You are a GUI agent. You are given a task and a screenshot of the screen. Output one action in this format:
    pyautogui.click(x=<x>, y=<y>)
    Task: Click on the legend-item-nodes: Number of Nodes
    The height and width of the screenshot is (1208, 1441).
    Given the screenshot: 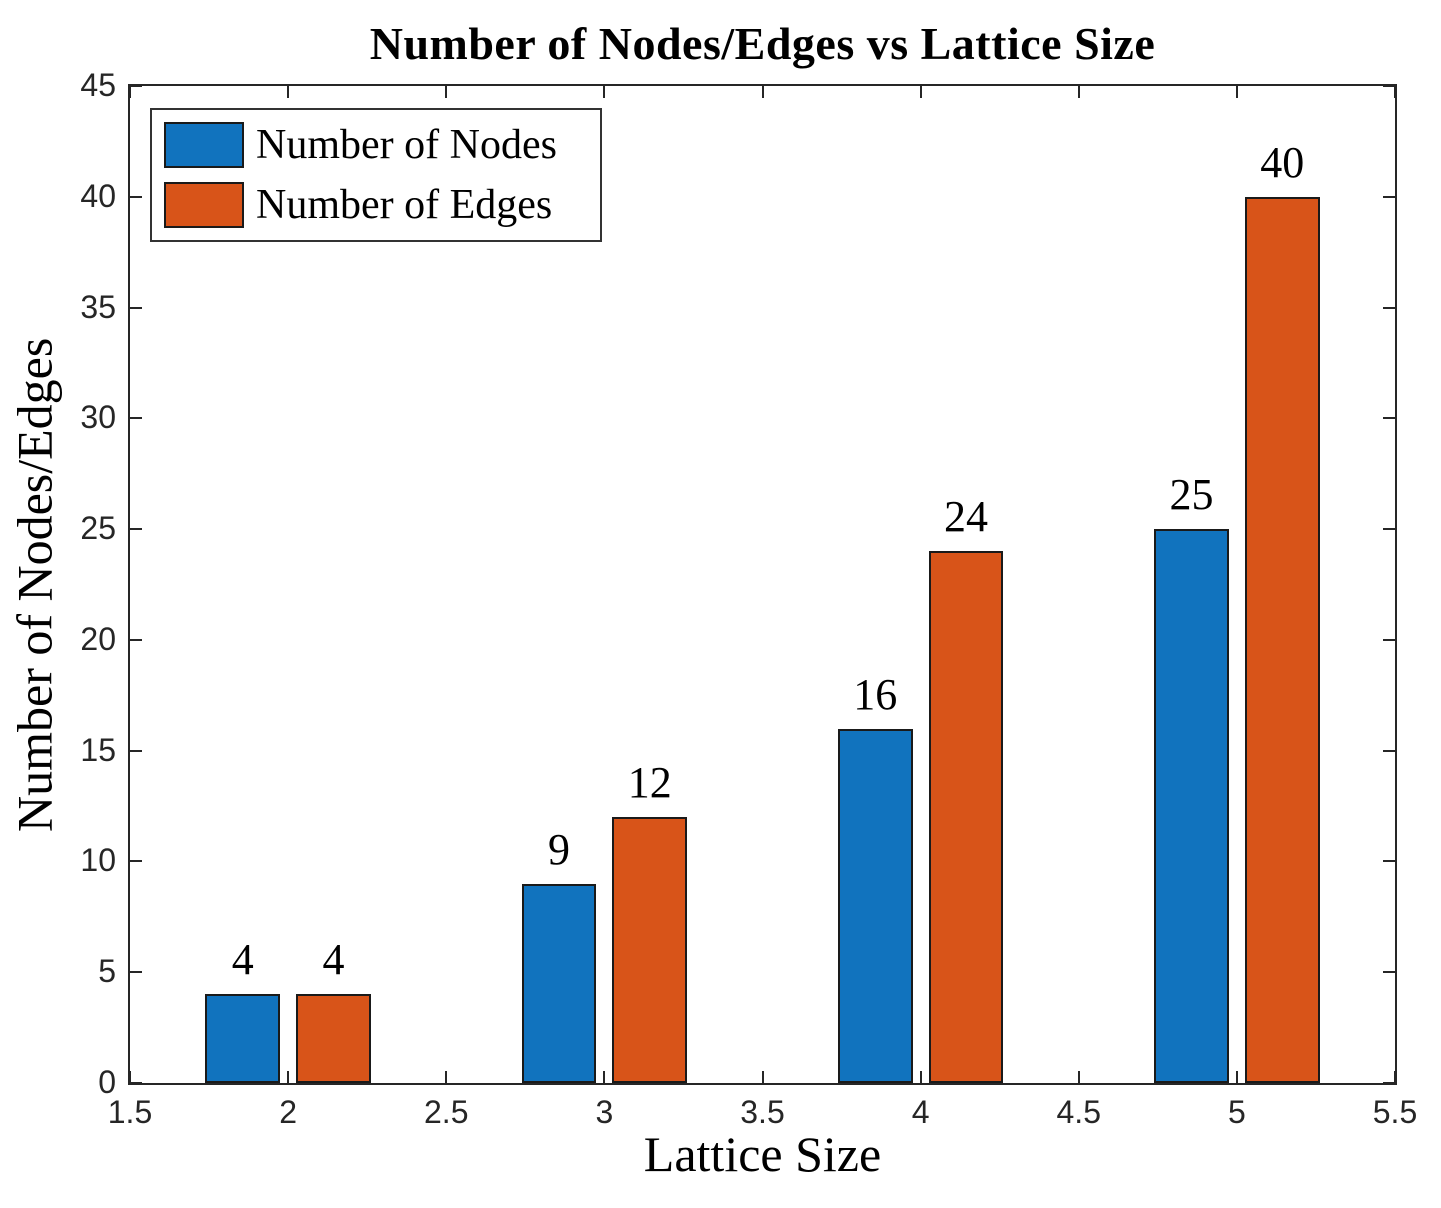 What is the action you would take?
    pyautogui.click(x=382, y=145)
    